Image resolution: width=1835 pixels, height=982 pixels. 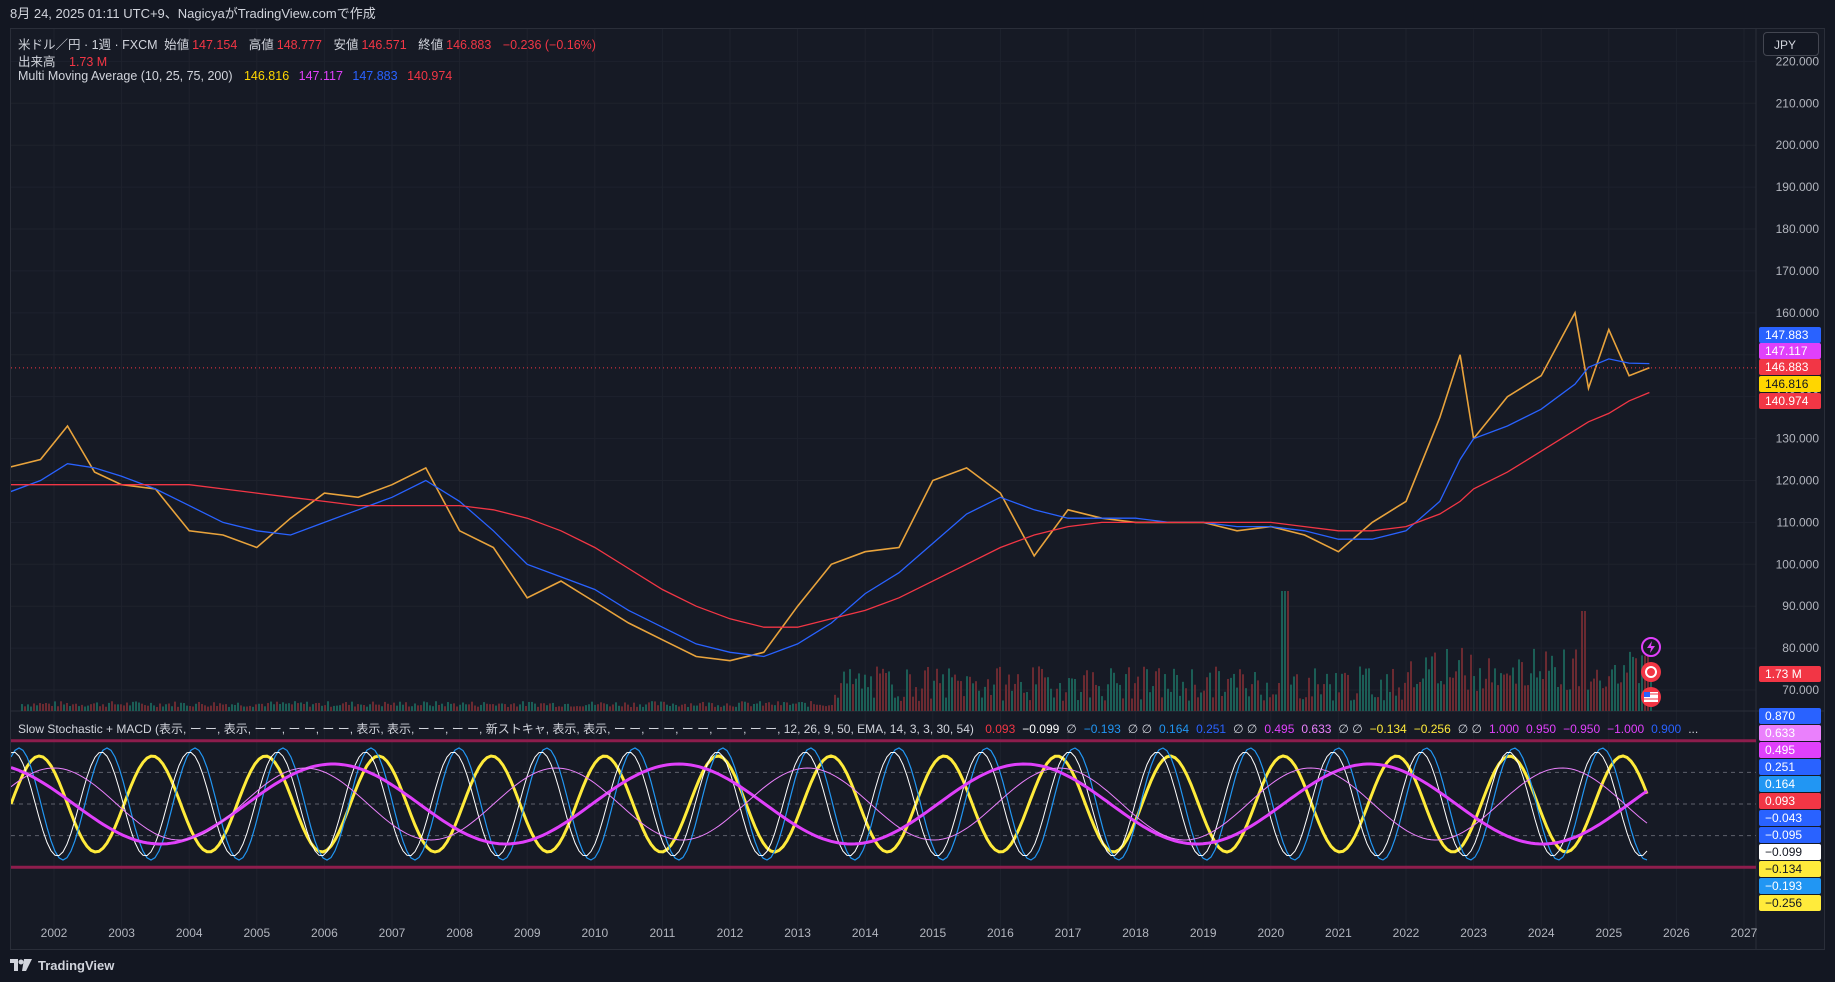 What do you see at coordinates (1790, 886) in the screenshot?
I see `indicator-tag: −0.193` at bounding box center [1790, 886].